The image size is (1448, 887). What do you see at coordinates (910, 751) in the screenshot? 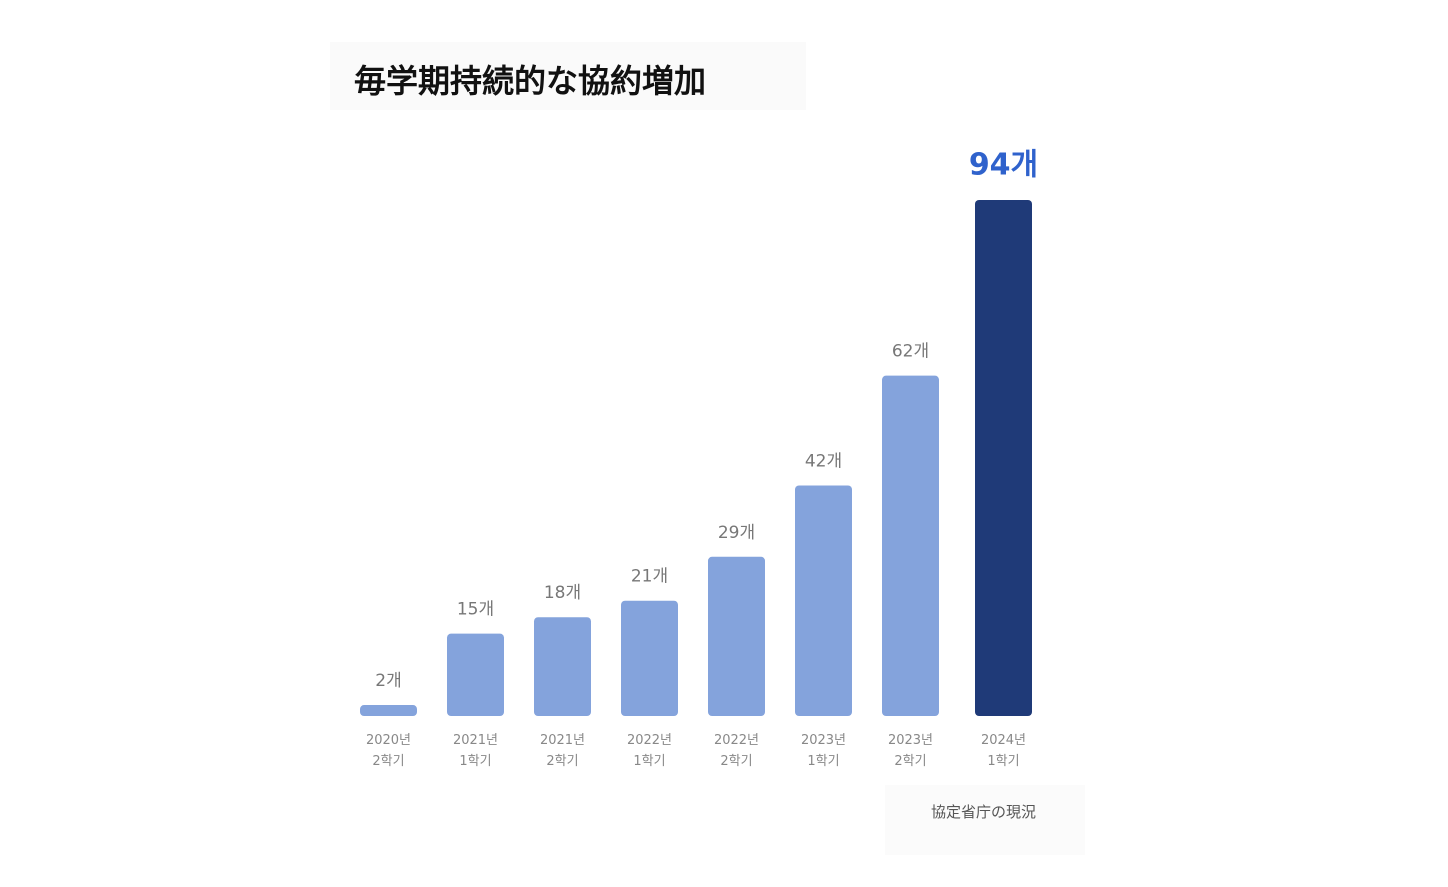
I see `x-tick-label: 2023년 2학기` at bounding box center [910, 751].